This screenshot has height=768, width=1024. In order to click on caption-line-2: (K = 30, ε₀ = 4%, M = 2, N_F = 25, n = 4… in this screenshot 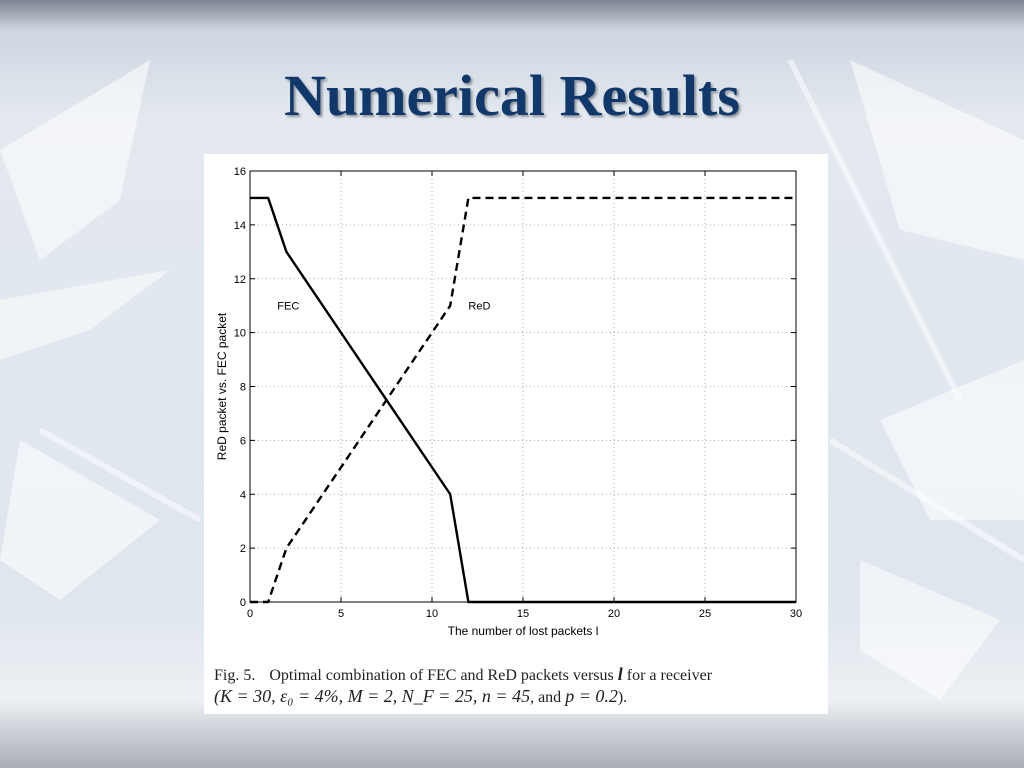, I will do `click(518, 697)`.